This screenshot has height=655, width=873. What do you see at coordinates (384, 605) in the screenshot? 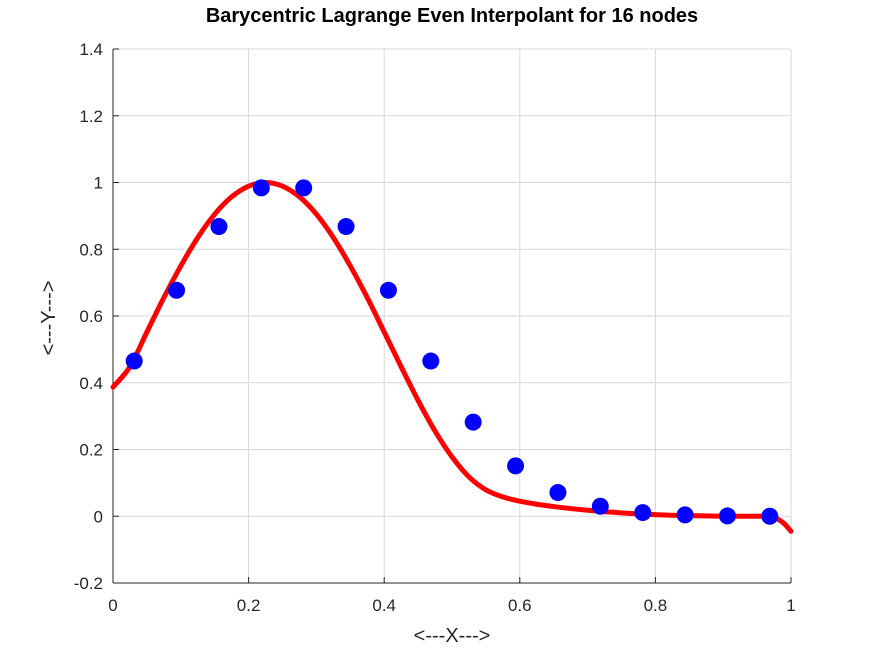
I see `x-tick-label: 0.4` at bounding box center [384, 605].